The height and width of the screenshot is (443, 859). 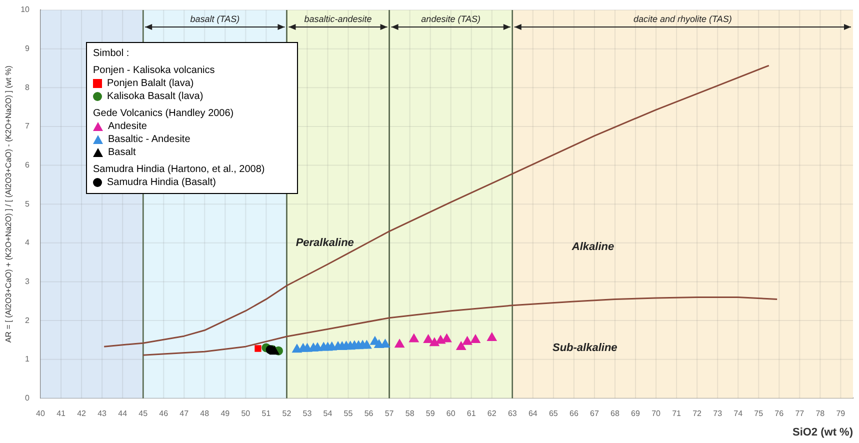 I want to click on x-tick-label: 47, so click(x=185, y=413).